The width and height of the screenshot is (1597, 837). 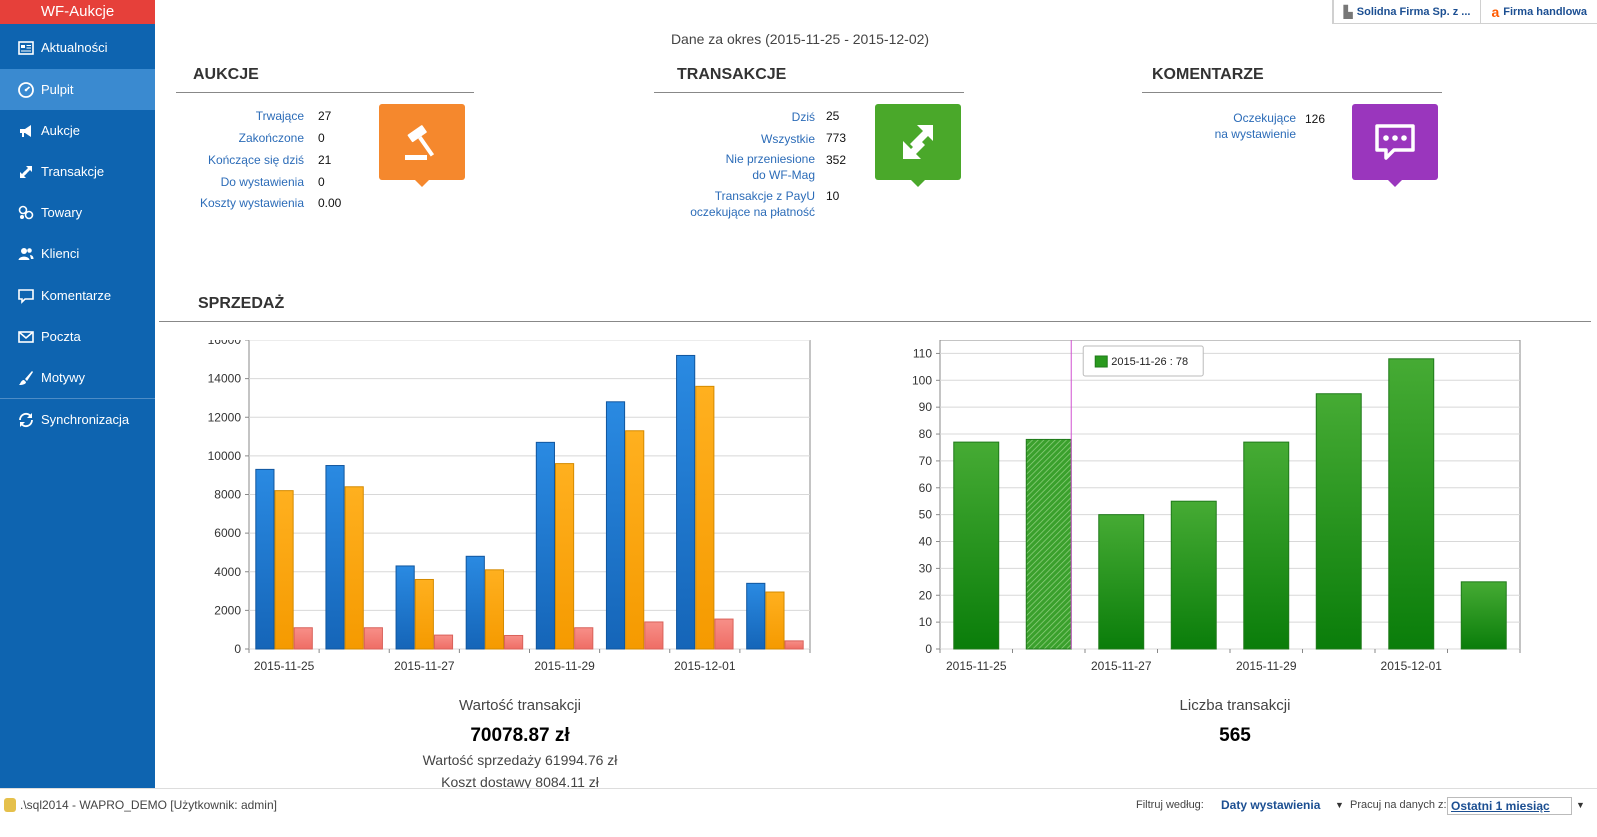 I want to click on period-label: Dane za okres (2015-11-25 - 2015-12-02), so click(x=800, y=39).